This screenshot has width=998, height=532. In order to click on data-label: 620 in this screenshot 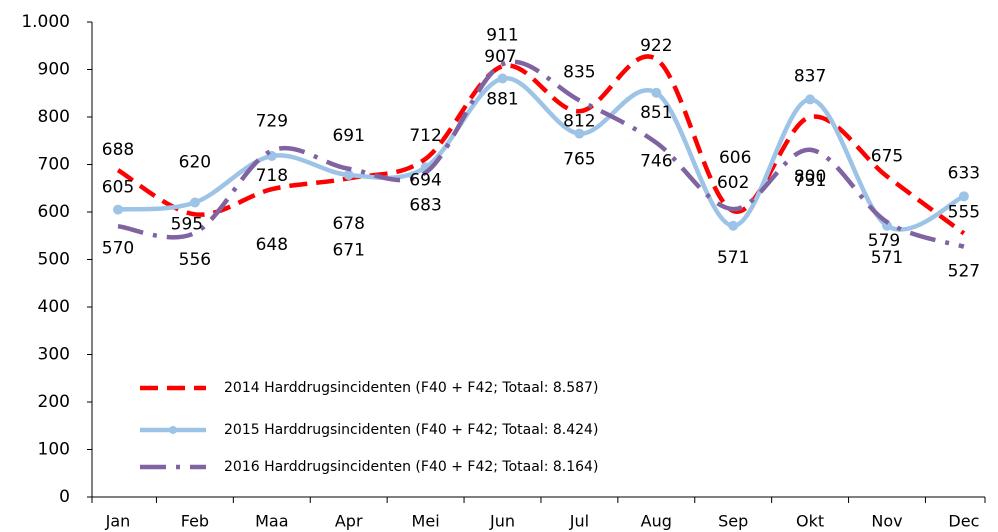, I will do `click(195, 163)`.